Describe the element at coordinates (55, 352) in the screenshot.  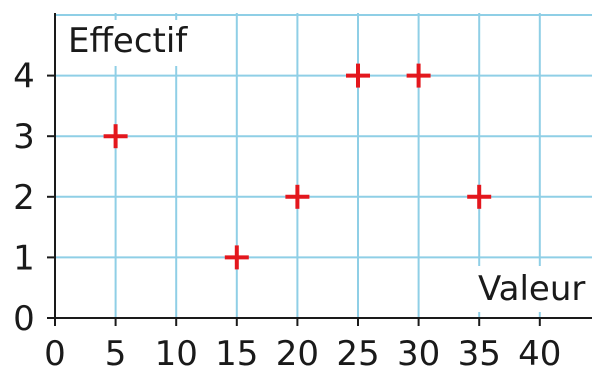
I see `x-tick-label: 0` at that location.